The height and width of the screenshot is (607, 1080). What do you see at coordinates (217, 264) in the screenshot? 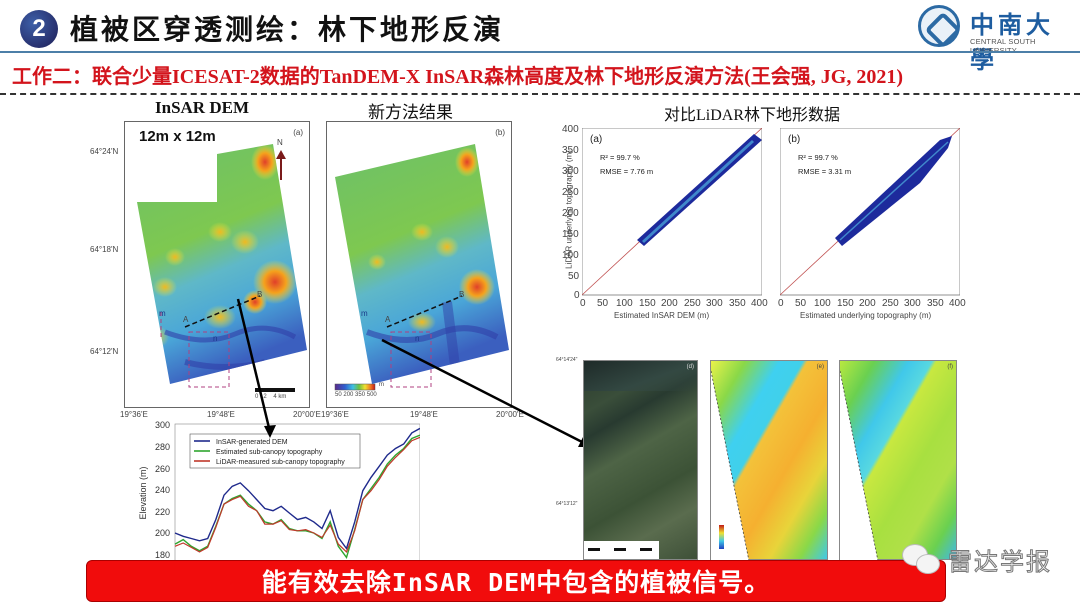
I see `insar-dem-map: 12m x 12m (a) N m A B n 0 2 4 km` at bounding box center [217, 264].